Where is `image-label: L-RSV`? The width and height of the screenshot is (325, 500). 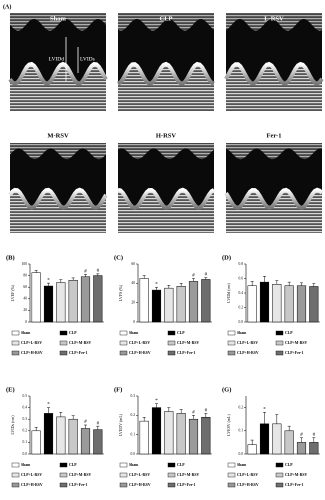
image-label: L-RSV is located at coordinates (274, 18).